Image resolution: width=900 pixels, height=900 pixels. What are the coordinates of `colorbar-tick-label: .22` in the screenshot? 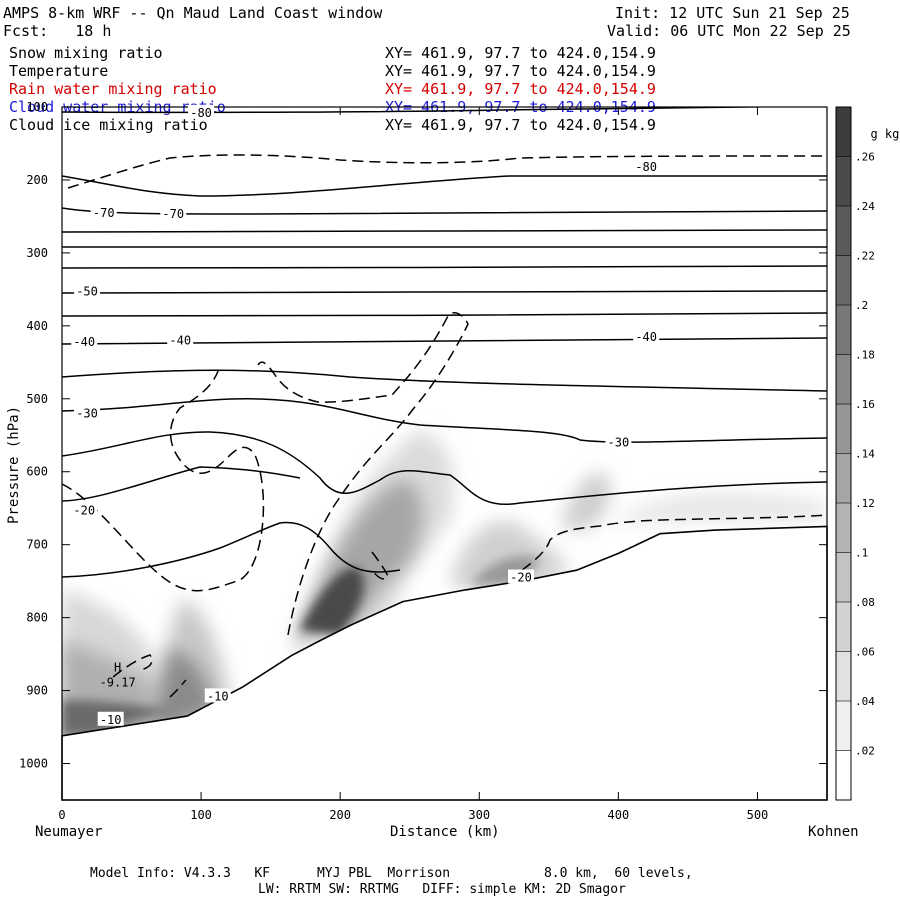 It's located at (865, 256).